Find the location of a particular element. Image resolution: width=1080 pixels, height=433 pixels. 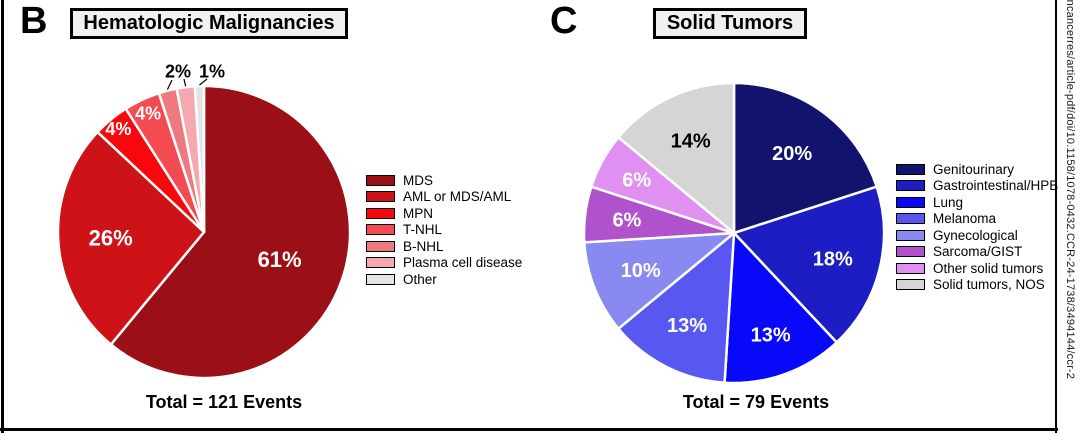

pie-slice-value-label: 10% is located at coordinates (641, 271).